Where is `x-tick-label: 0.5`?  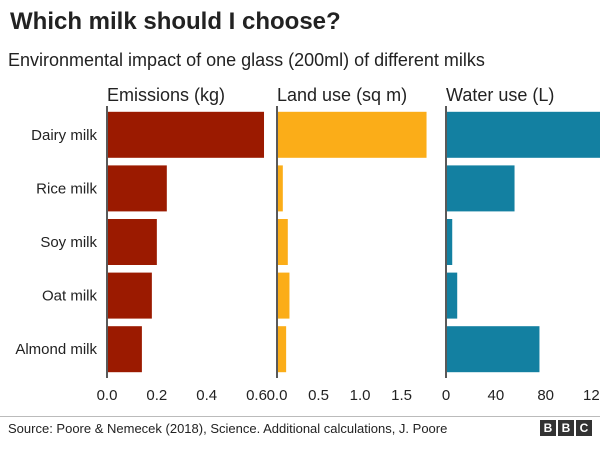 x-tick-label: 0.5 is located at coordinates (318, 395).